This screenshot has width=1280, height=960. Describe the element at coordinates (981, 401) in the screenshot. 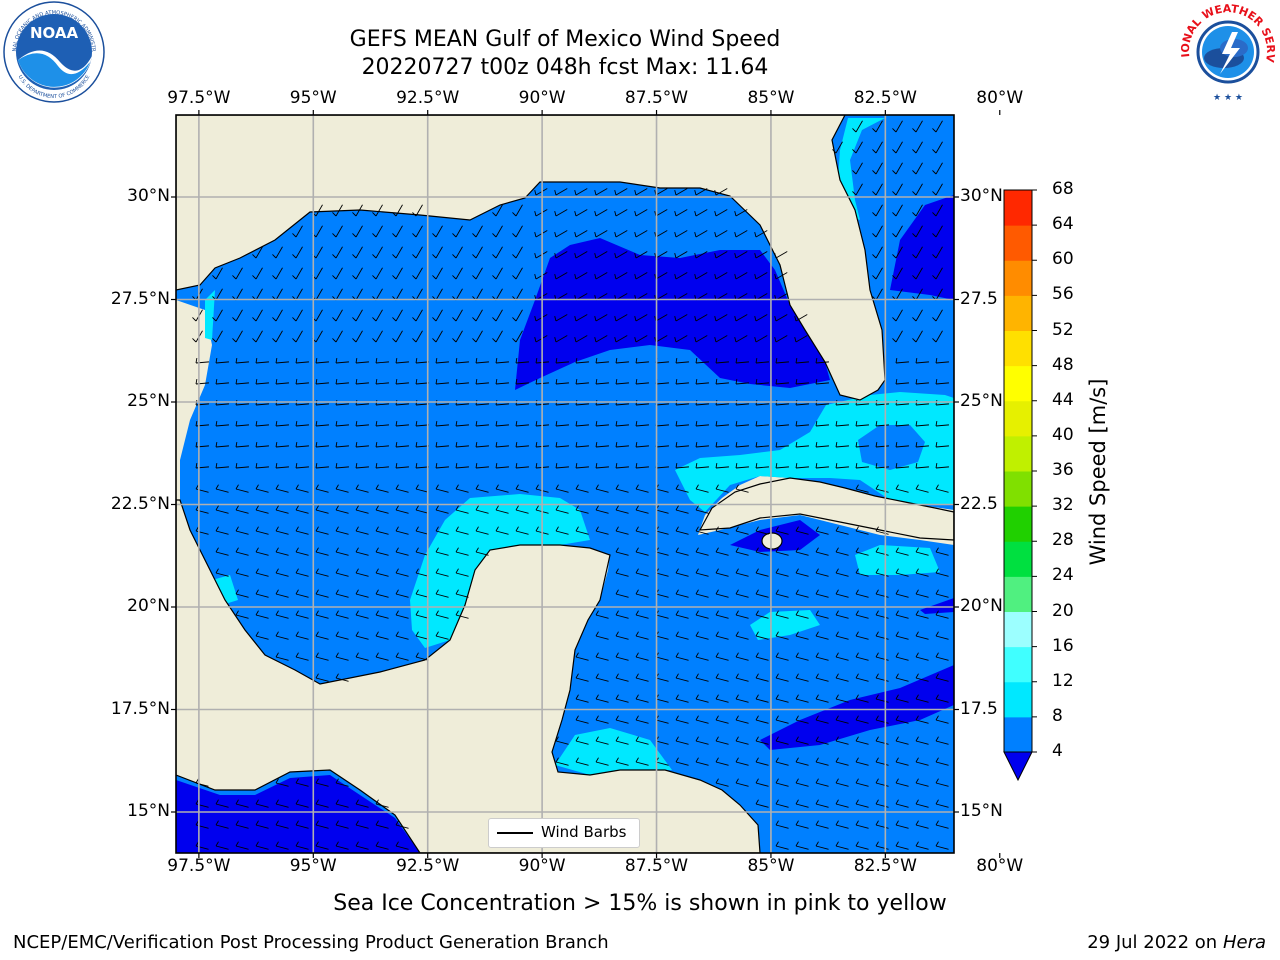

I see `y-tick-label-right: 25°N` at that location.